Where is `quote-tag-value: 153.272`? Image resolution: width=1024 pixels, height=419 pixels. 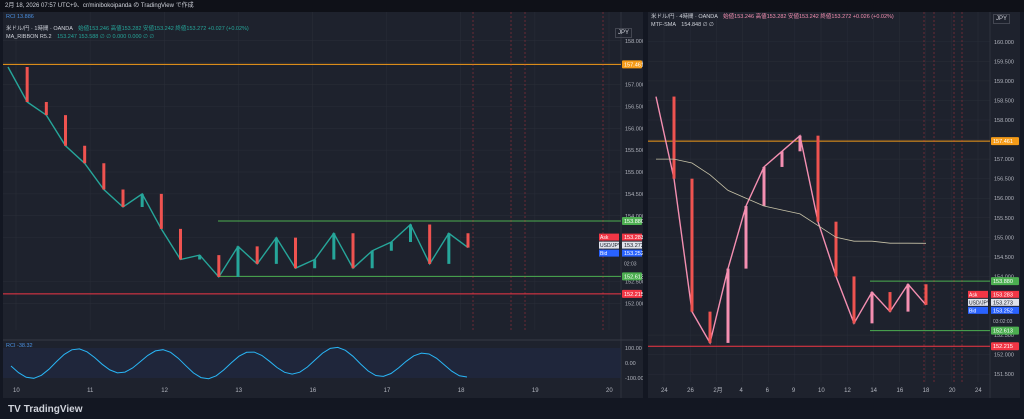 quote-tag-value: 153.272 is located at coordinates (633, 246).